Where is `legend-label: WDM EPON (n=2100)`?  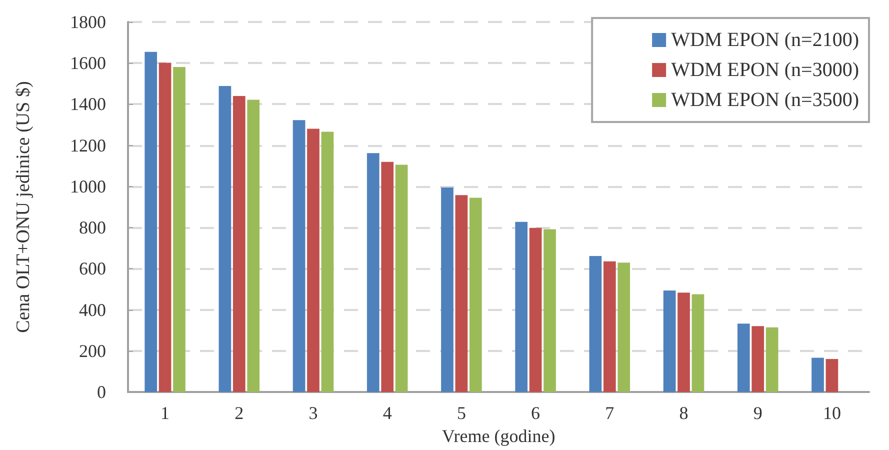 legend-label: WDM EPON (n=2100) is located at coordinates (765, 40).